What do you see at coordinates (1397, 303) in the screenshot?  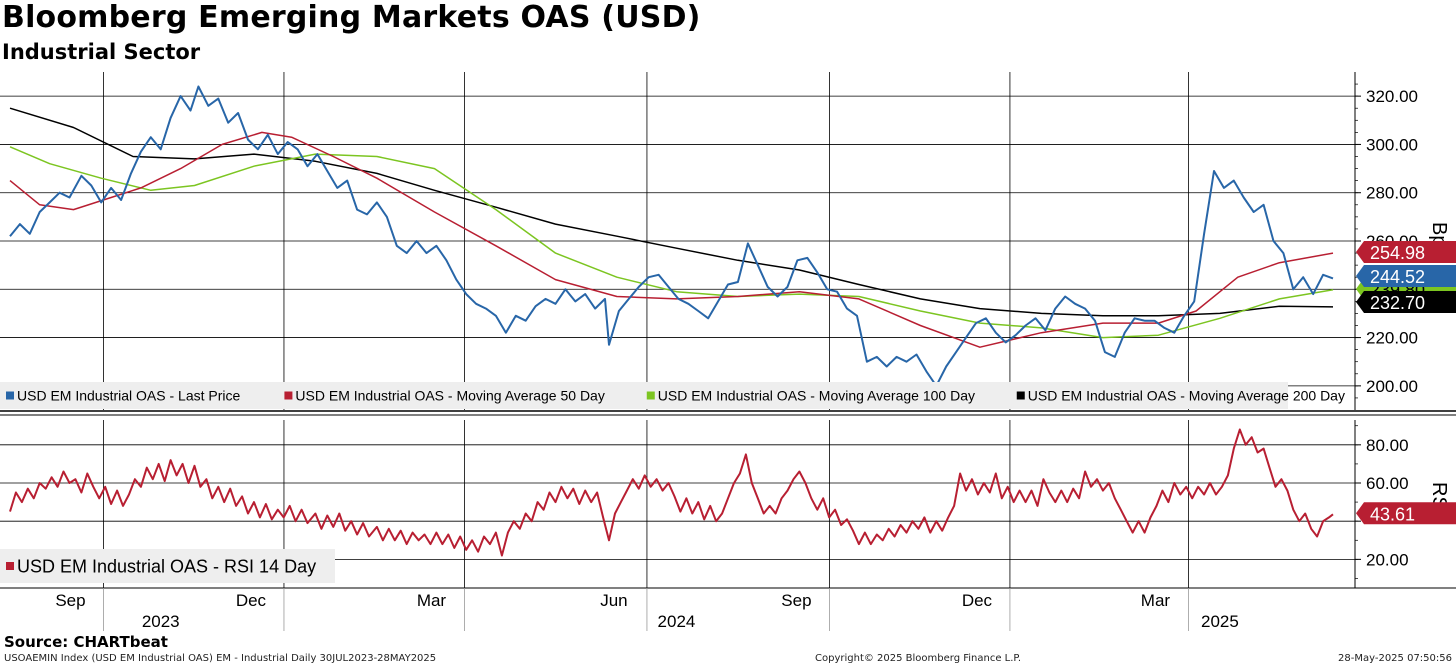 I see `value-tag-ma200-label: 232.70` at bounding box center [1397, 303].